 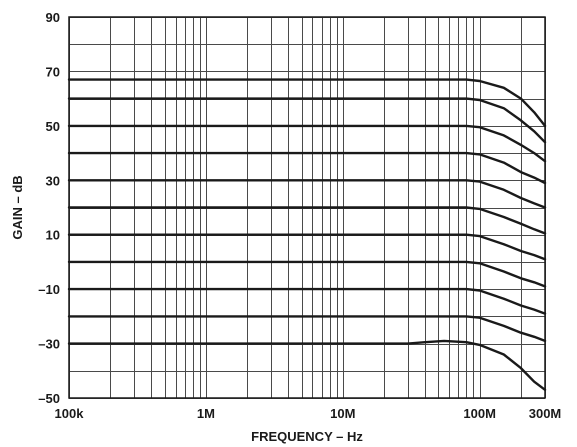 What do you see at coordinates (17, 207) in the screenshot?
I see `y-axis-label: GAIN – dB` at bounding box center [17, 207].